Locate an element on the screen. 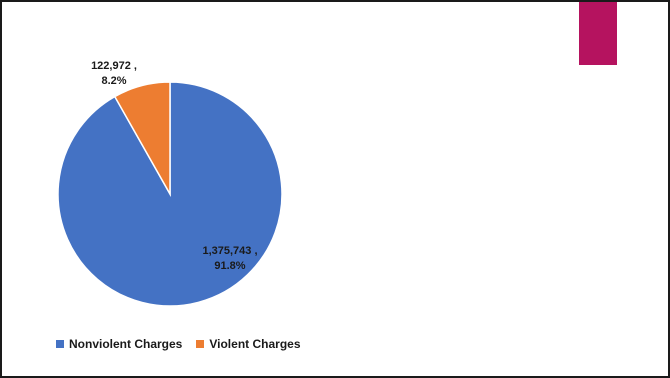 The image size is (670, 378). accent-bar is located at coordinates (598, 33).